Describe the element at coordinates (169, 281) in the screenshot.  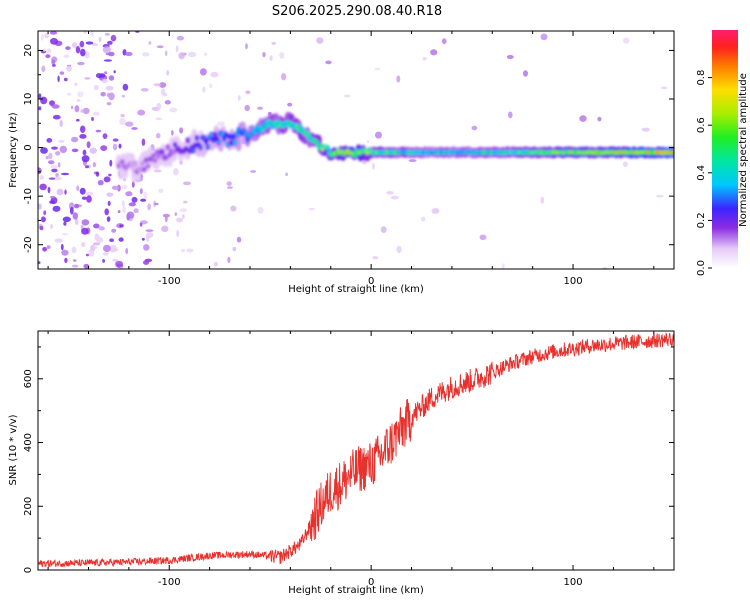
I see `x-tick-label: -100` at that location.